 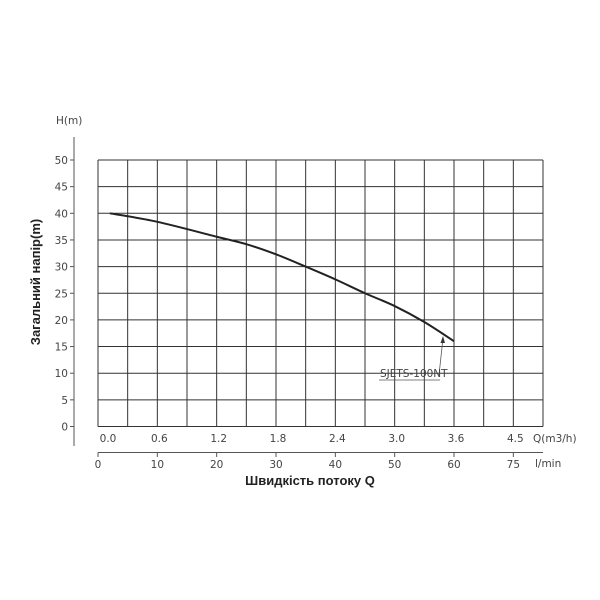 I want to click on x-axis: 0 10 20 30 40 50 60 75 0.0 0.6 1.2 1.8 2.4 3.0 3.6 4.5, so click(x=319, y=452).